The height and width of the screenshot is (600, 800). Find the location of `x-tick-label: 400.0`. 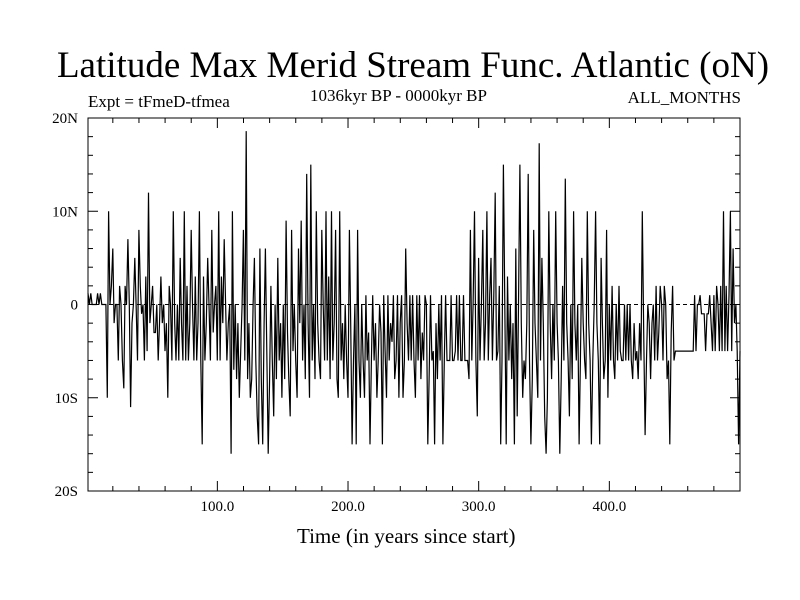

x-tick-label: 400.0 is located at coordinates (609, 507).